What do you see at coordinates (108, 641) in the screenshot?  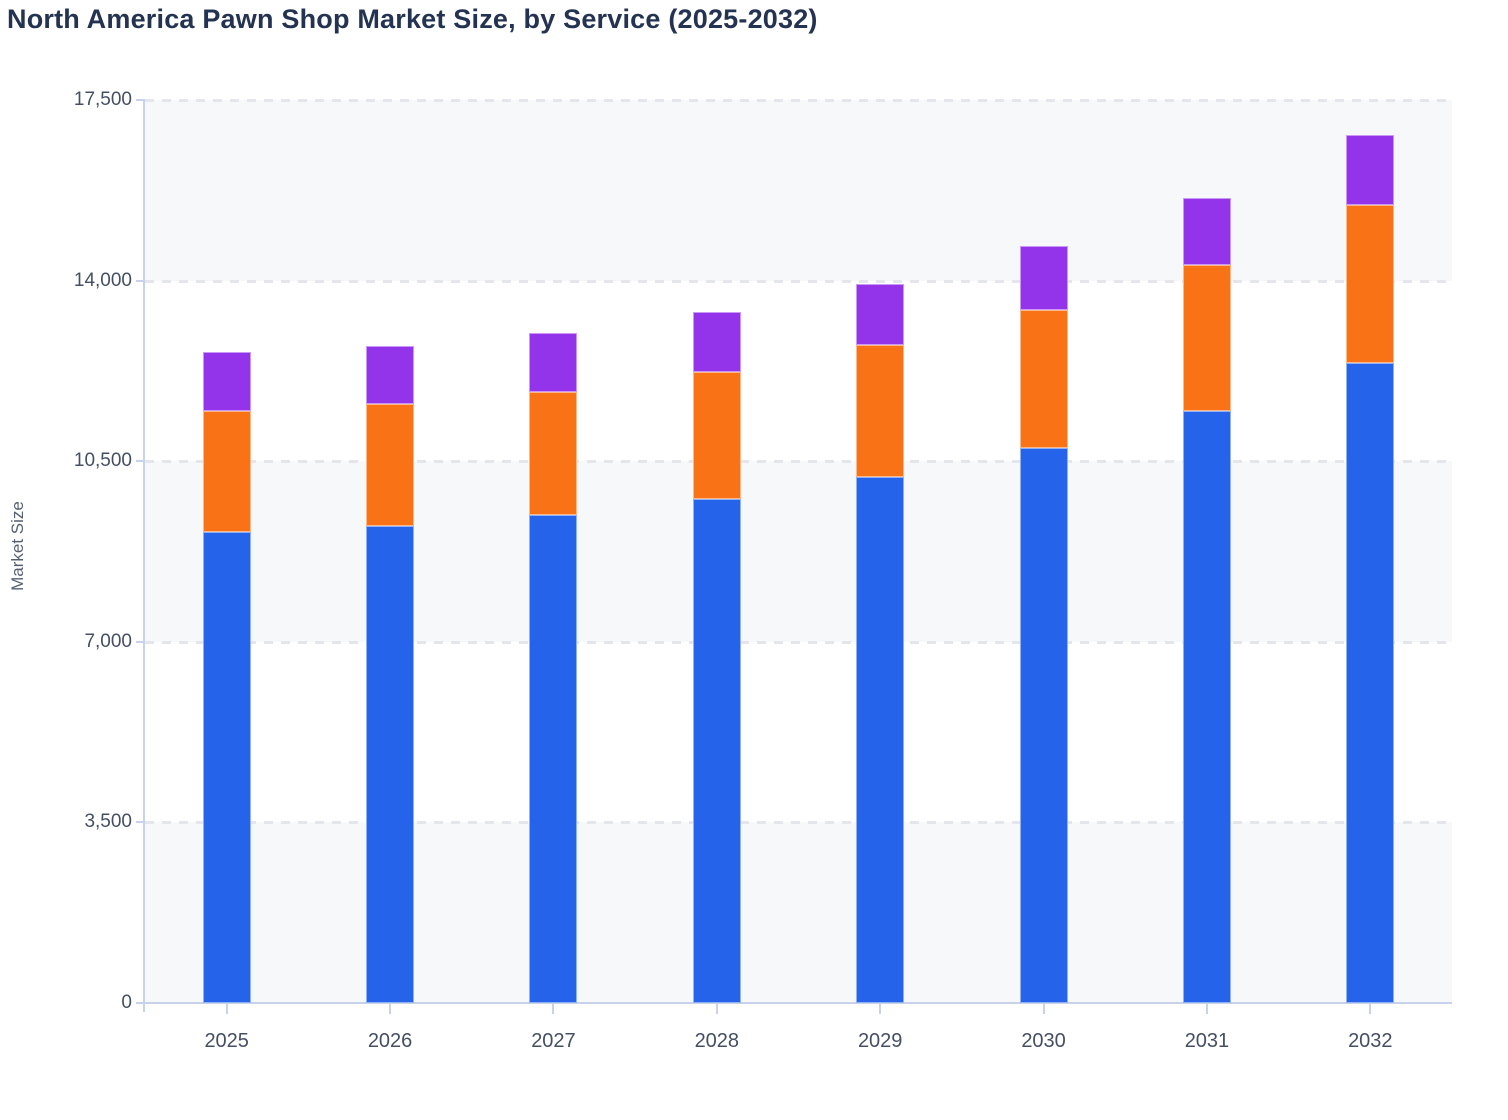 I see `y-axis-tick-label: 7,000` at bounding box center [108, 641].